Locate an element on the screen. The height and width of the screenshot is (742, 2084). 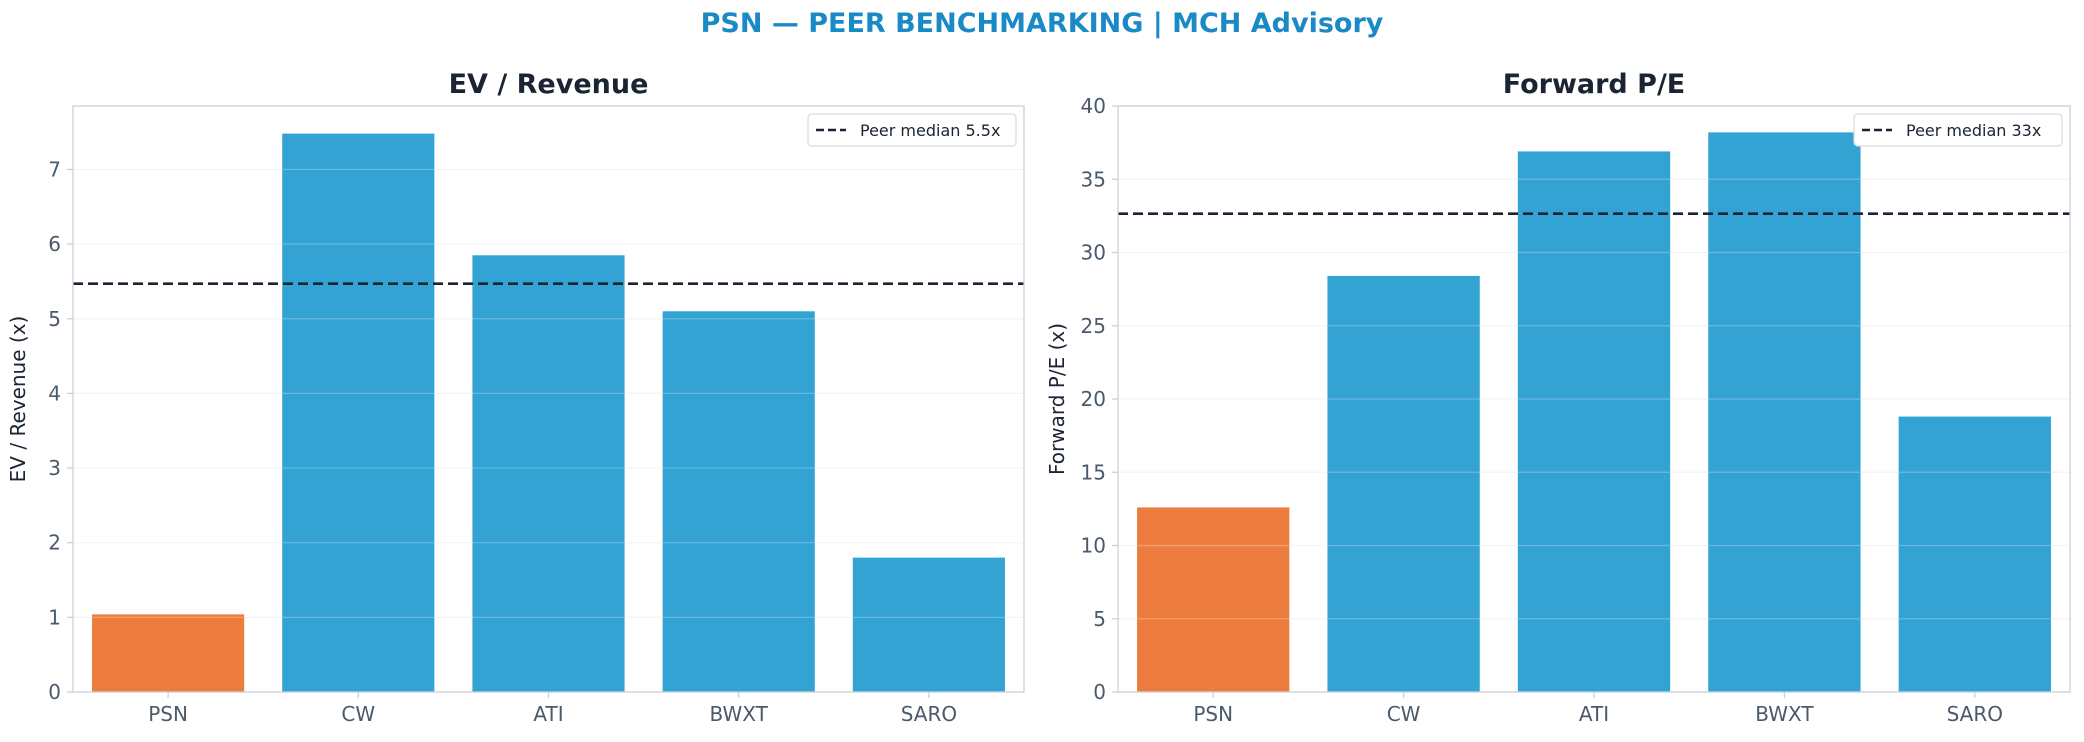
y-tick-label: 4 is located at coordinates (54, 393).